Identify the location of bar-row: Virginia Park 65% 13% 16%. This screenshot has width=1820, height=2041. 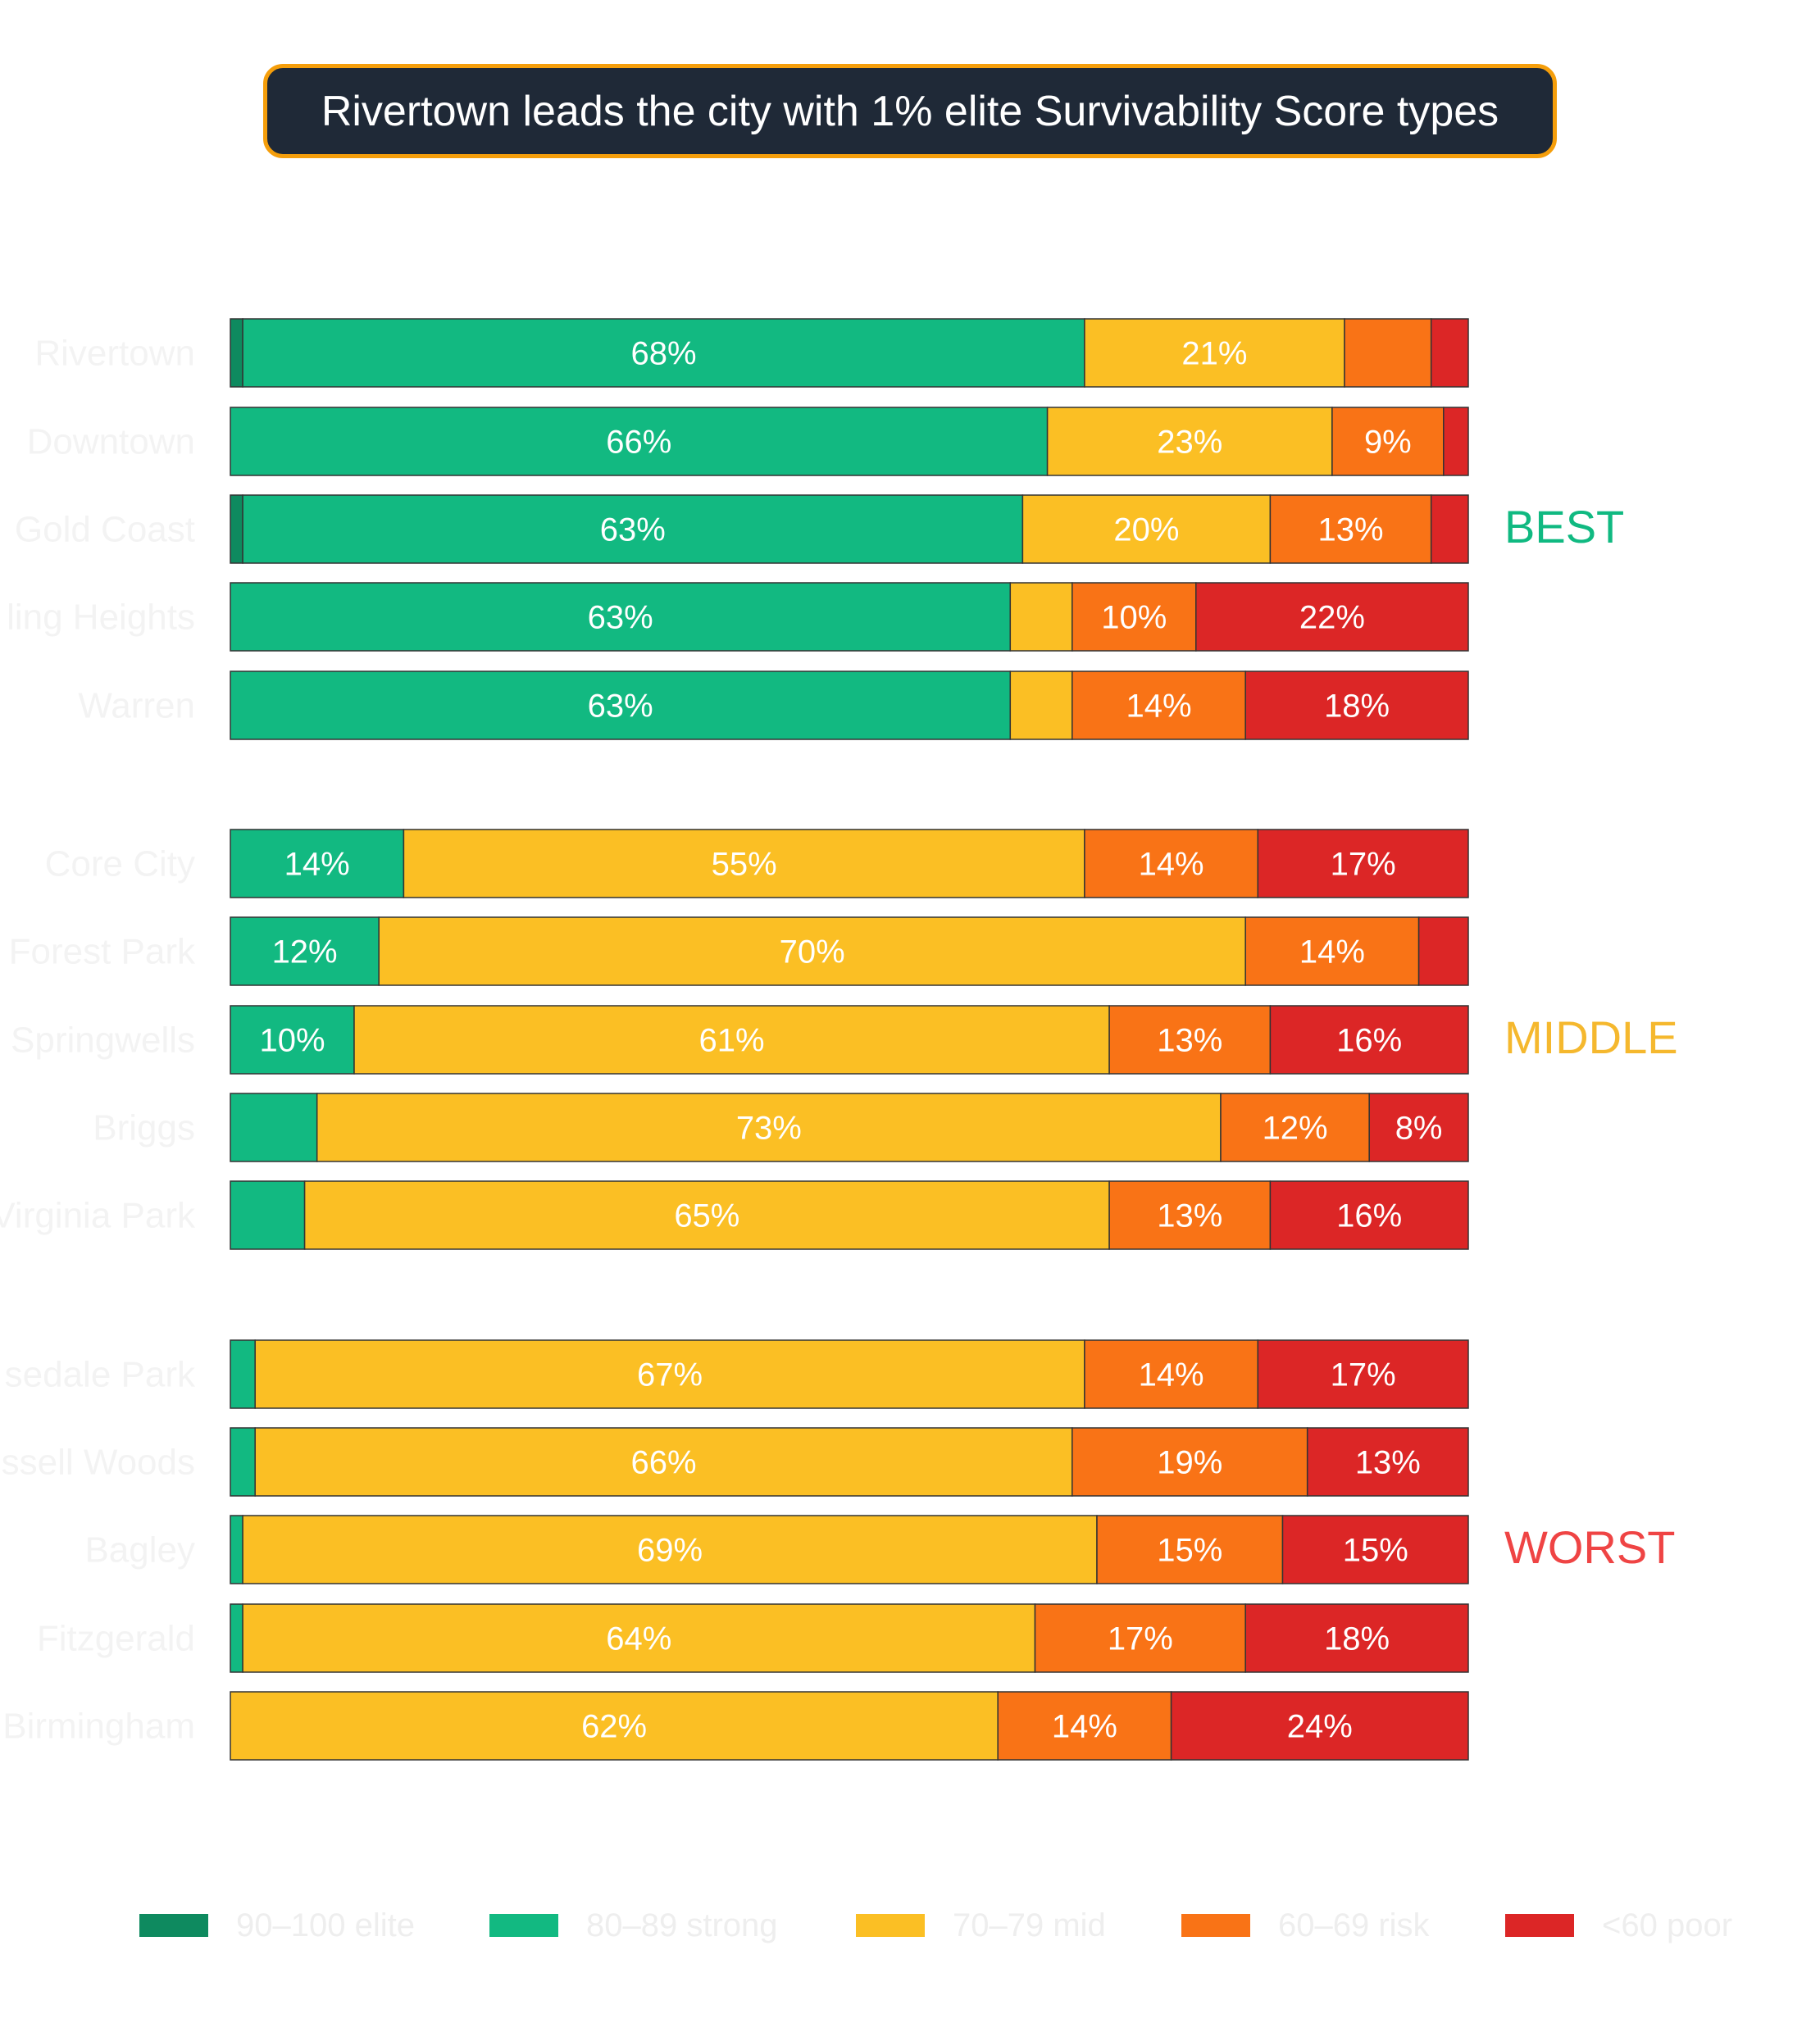
(735, 1215).